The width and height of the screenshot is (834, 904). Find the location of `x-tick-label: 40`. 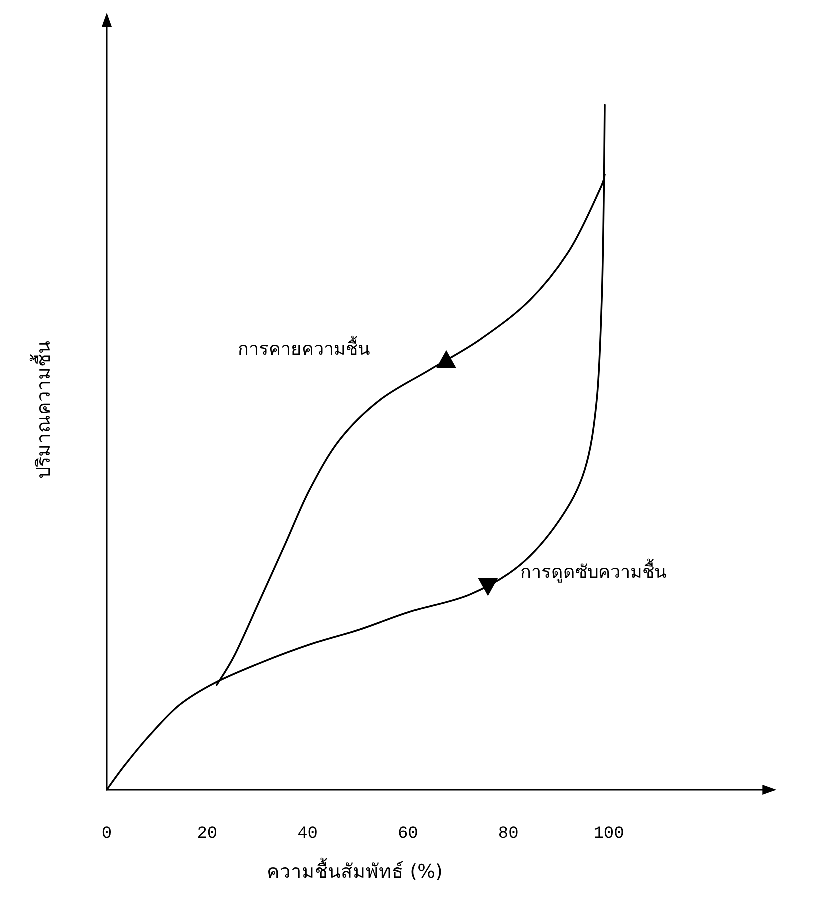

x-tick-label: 40 is located at coordinates (308, 834).